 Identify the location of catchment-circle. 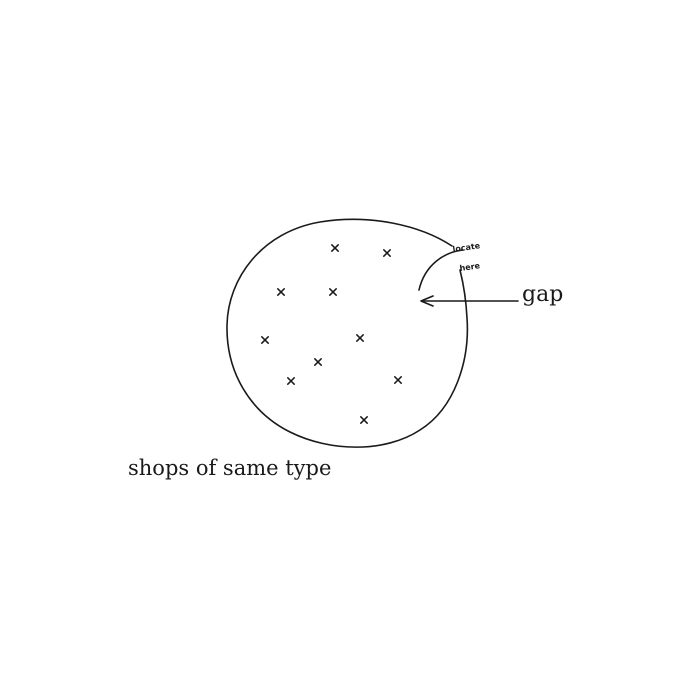
(347, 333).